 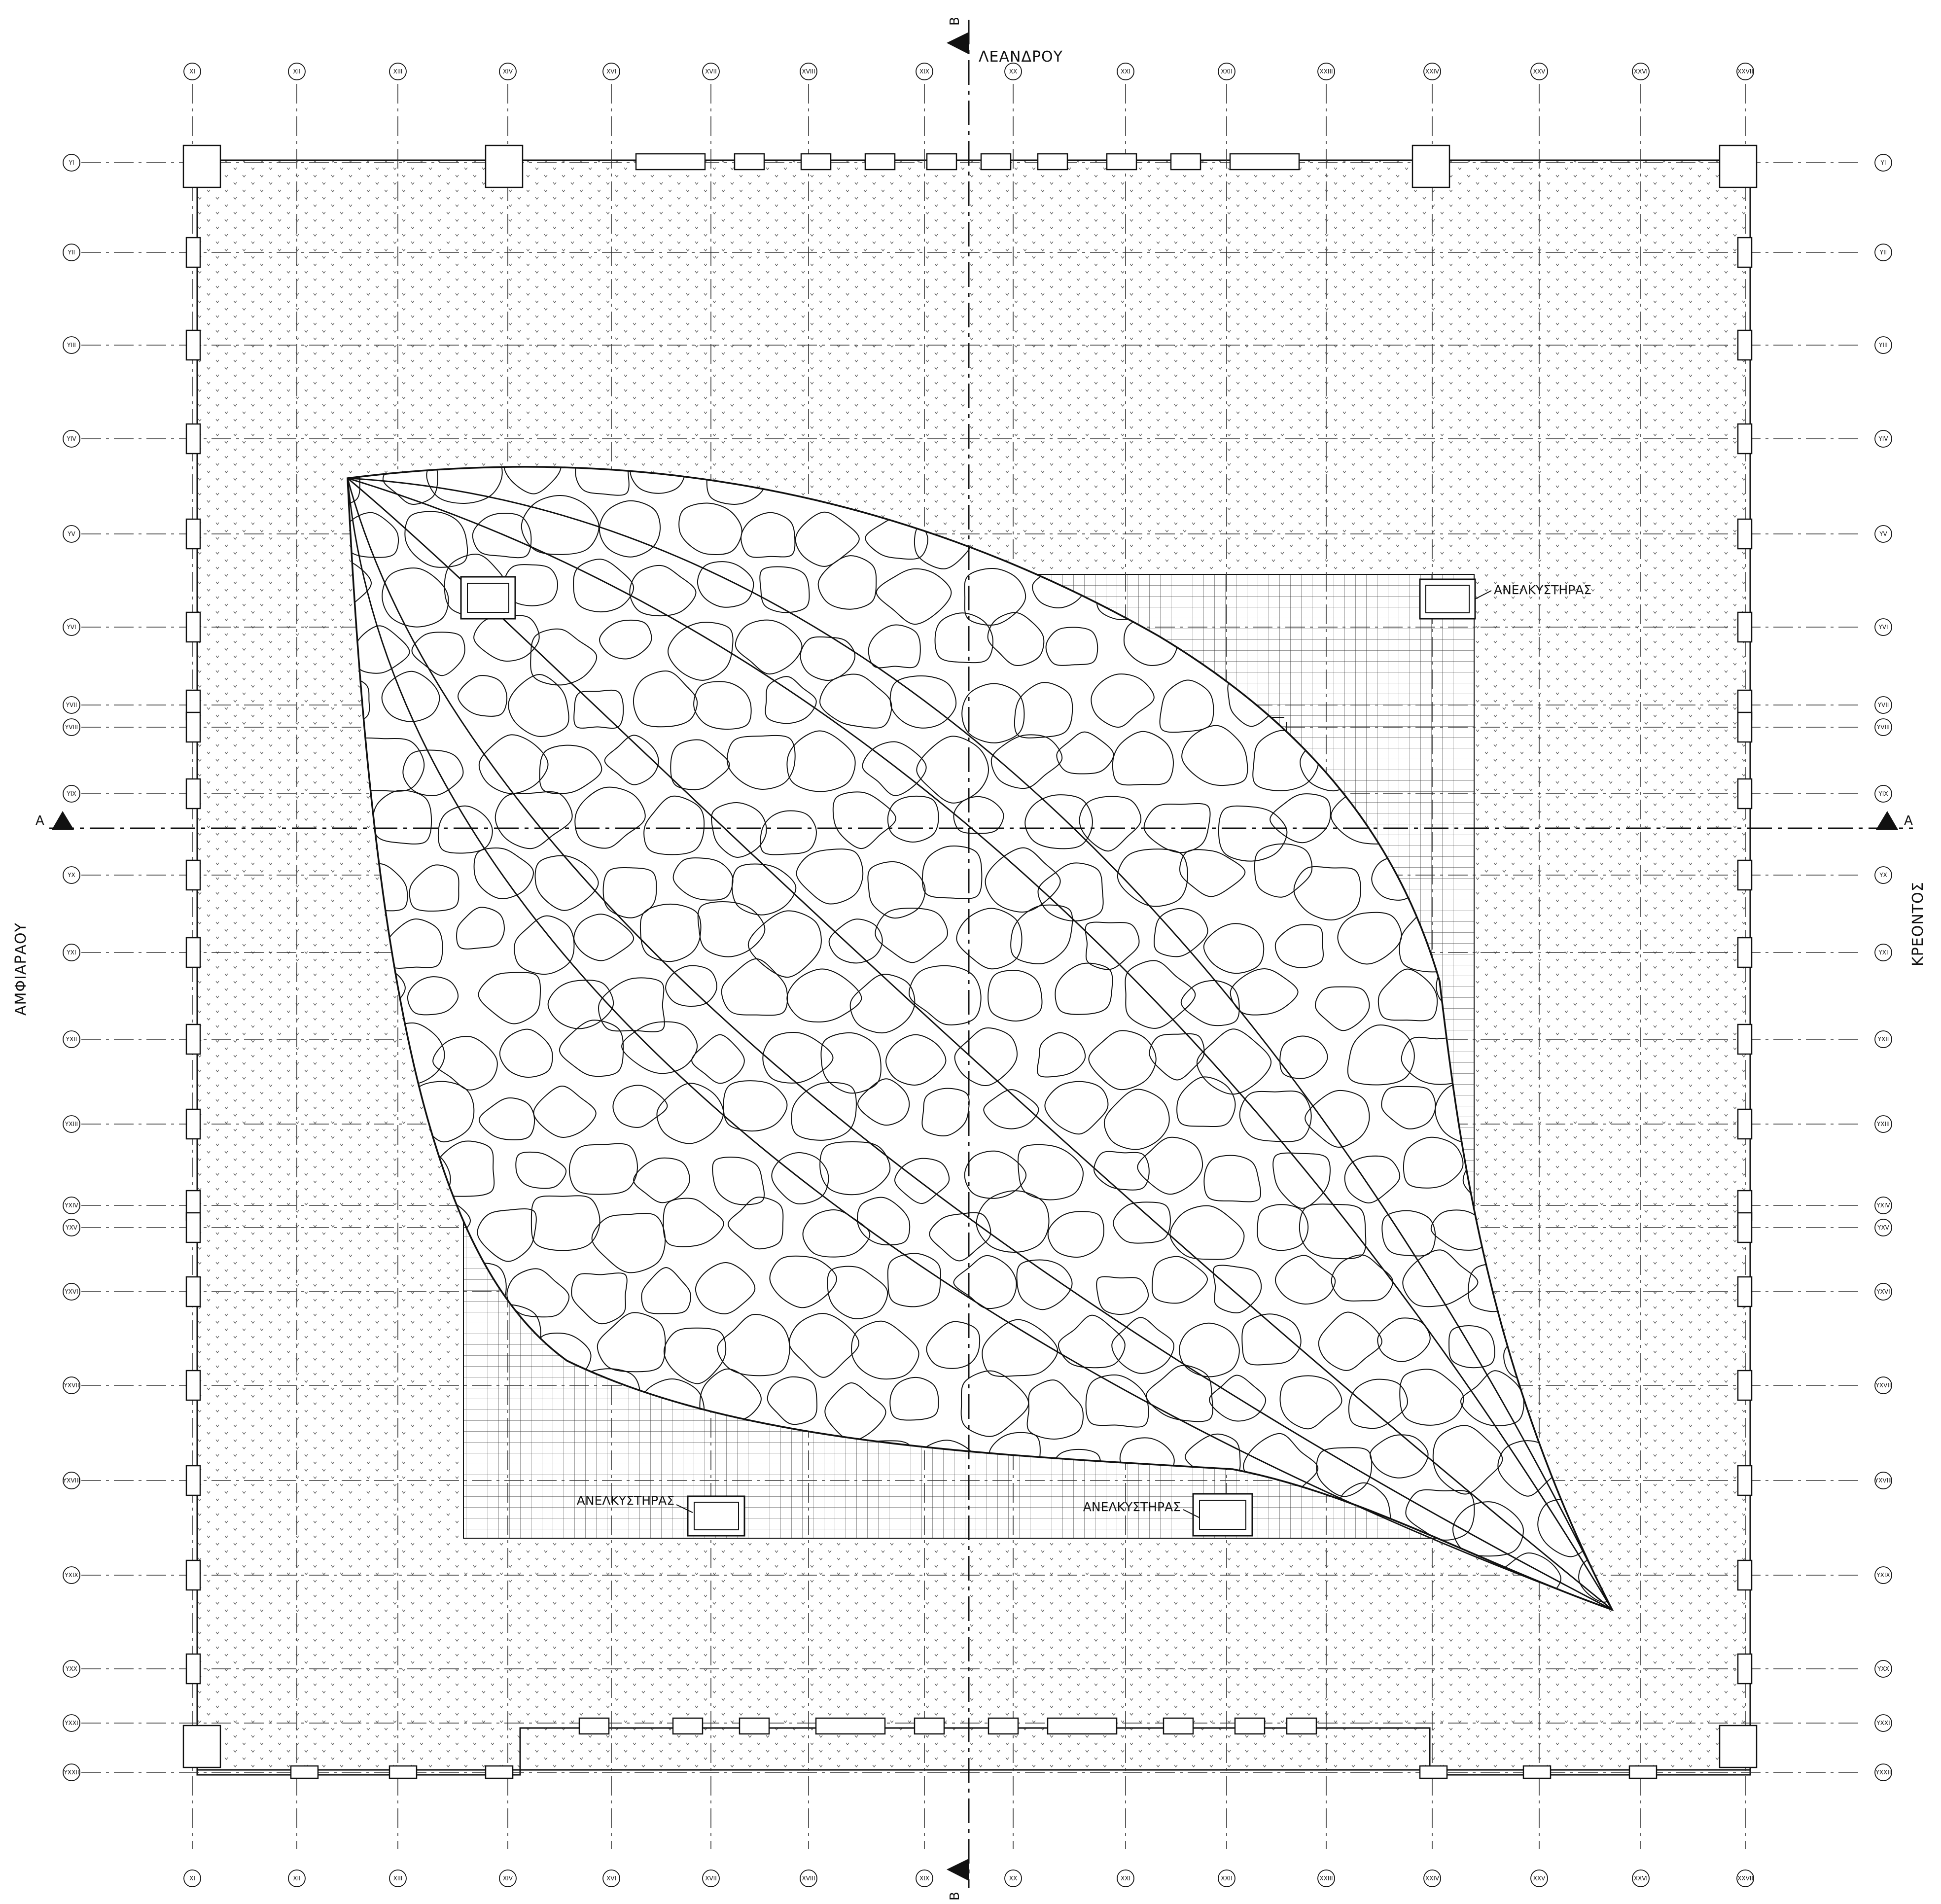 I want to click on grid-bubble-y-right: YVIII, so click(x=1883, y=727).